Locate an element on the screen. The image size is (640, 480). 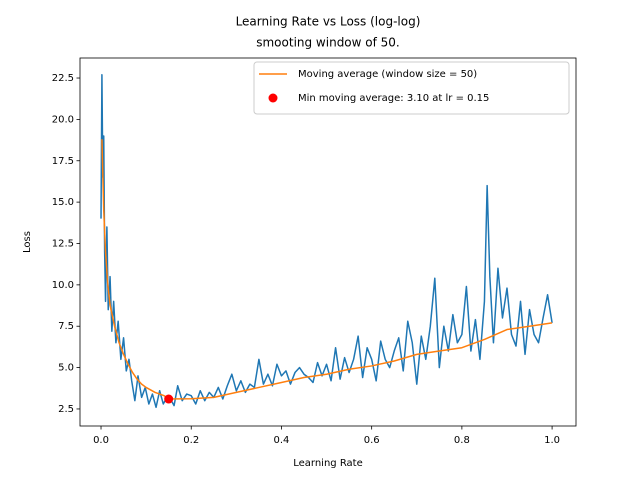
x-tick-label: 0.6 is located at coordinates (372, 440).